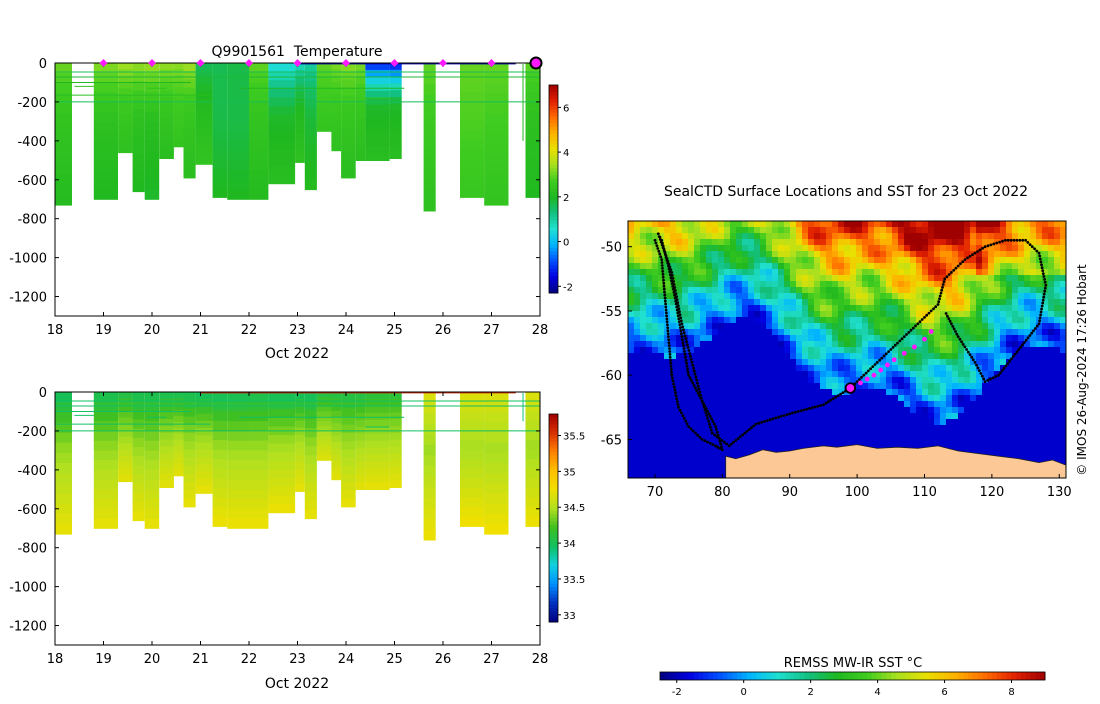 The image size is (1100, 704). I want to click on recent-positions, so click(889, 361).